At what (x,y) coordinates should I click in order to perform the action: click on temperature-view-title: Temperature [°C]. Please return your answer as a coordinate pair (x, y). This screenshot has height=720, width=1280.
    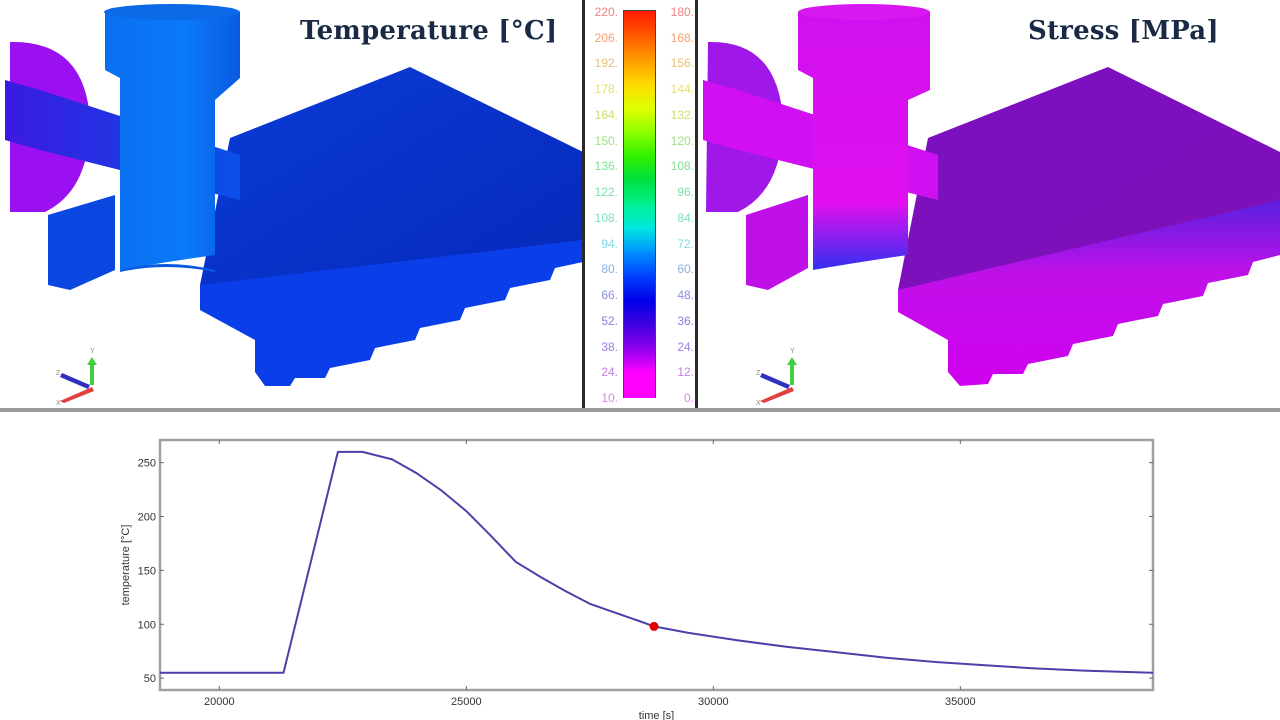
    Looking at the image, I should click on (429, 31).